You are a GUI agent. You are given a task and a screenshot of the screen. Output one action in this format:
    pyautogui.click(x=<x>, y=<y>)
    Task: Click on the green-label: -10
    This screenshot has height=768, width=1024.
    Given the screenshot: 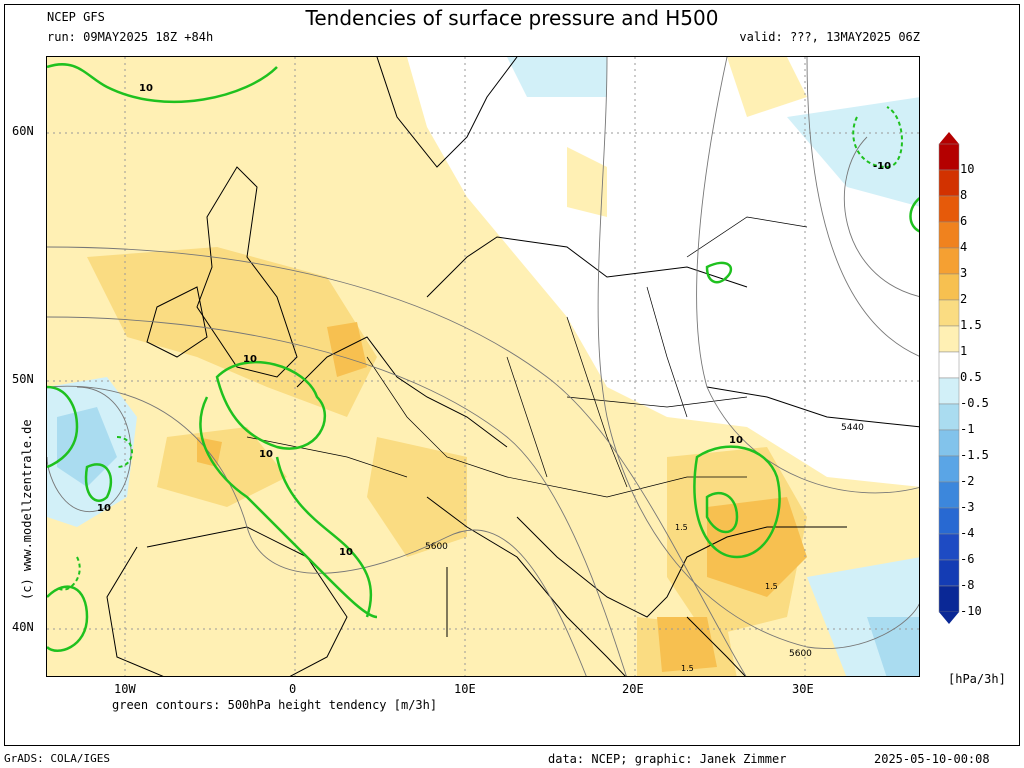 What is the action you would take?
    pyautogui.click(x=882, y=166)
    